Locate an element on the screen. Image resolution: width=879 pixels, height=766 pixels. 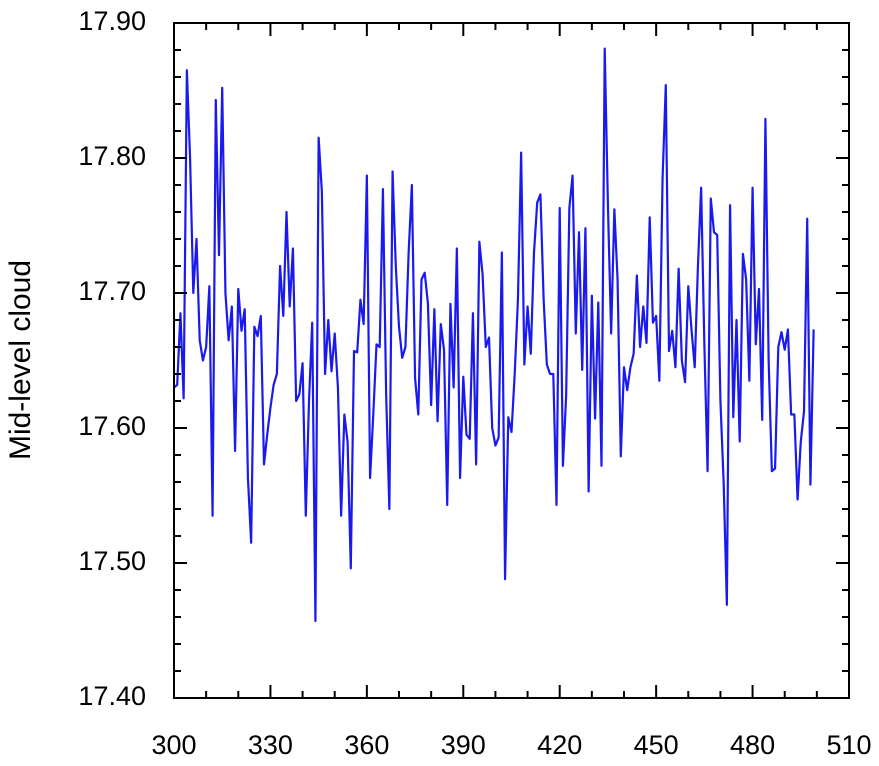
y-tick-label: 17.80 is located at coordinates (112, 156).